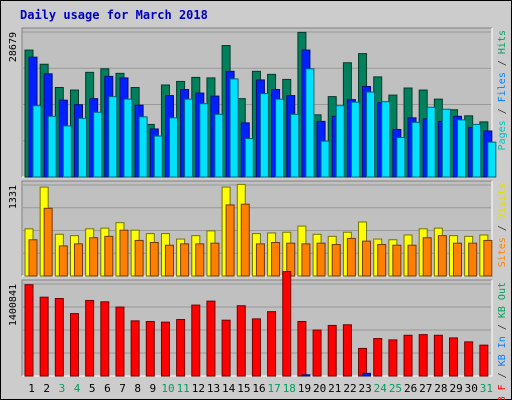 The image size is (512, 400). I want to click on max-label-middle: 1331, so click(13, 197).